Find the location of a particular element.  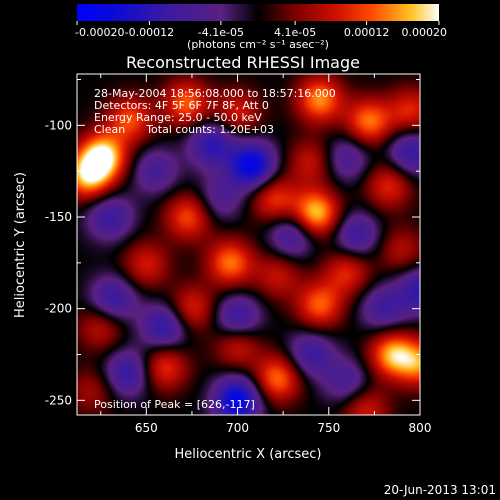

x-tick-label: 700 is located at coordinates (237, 428).